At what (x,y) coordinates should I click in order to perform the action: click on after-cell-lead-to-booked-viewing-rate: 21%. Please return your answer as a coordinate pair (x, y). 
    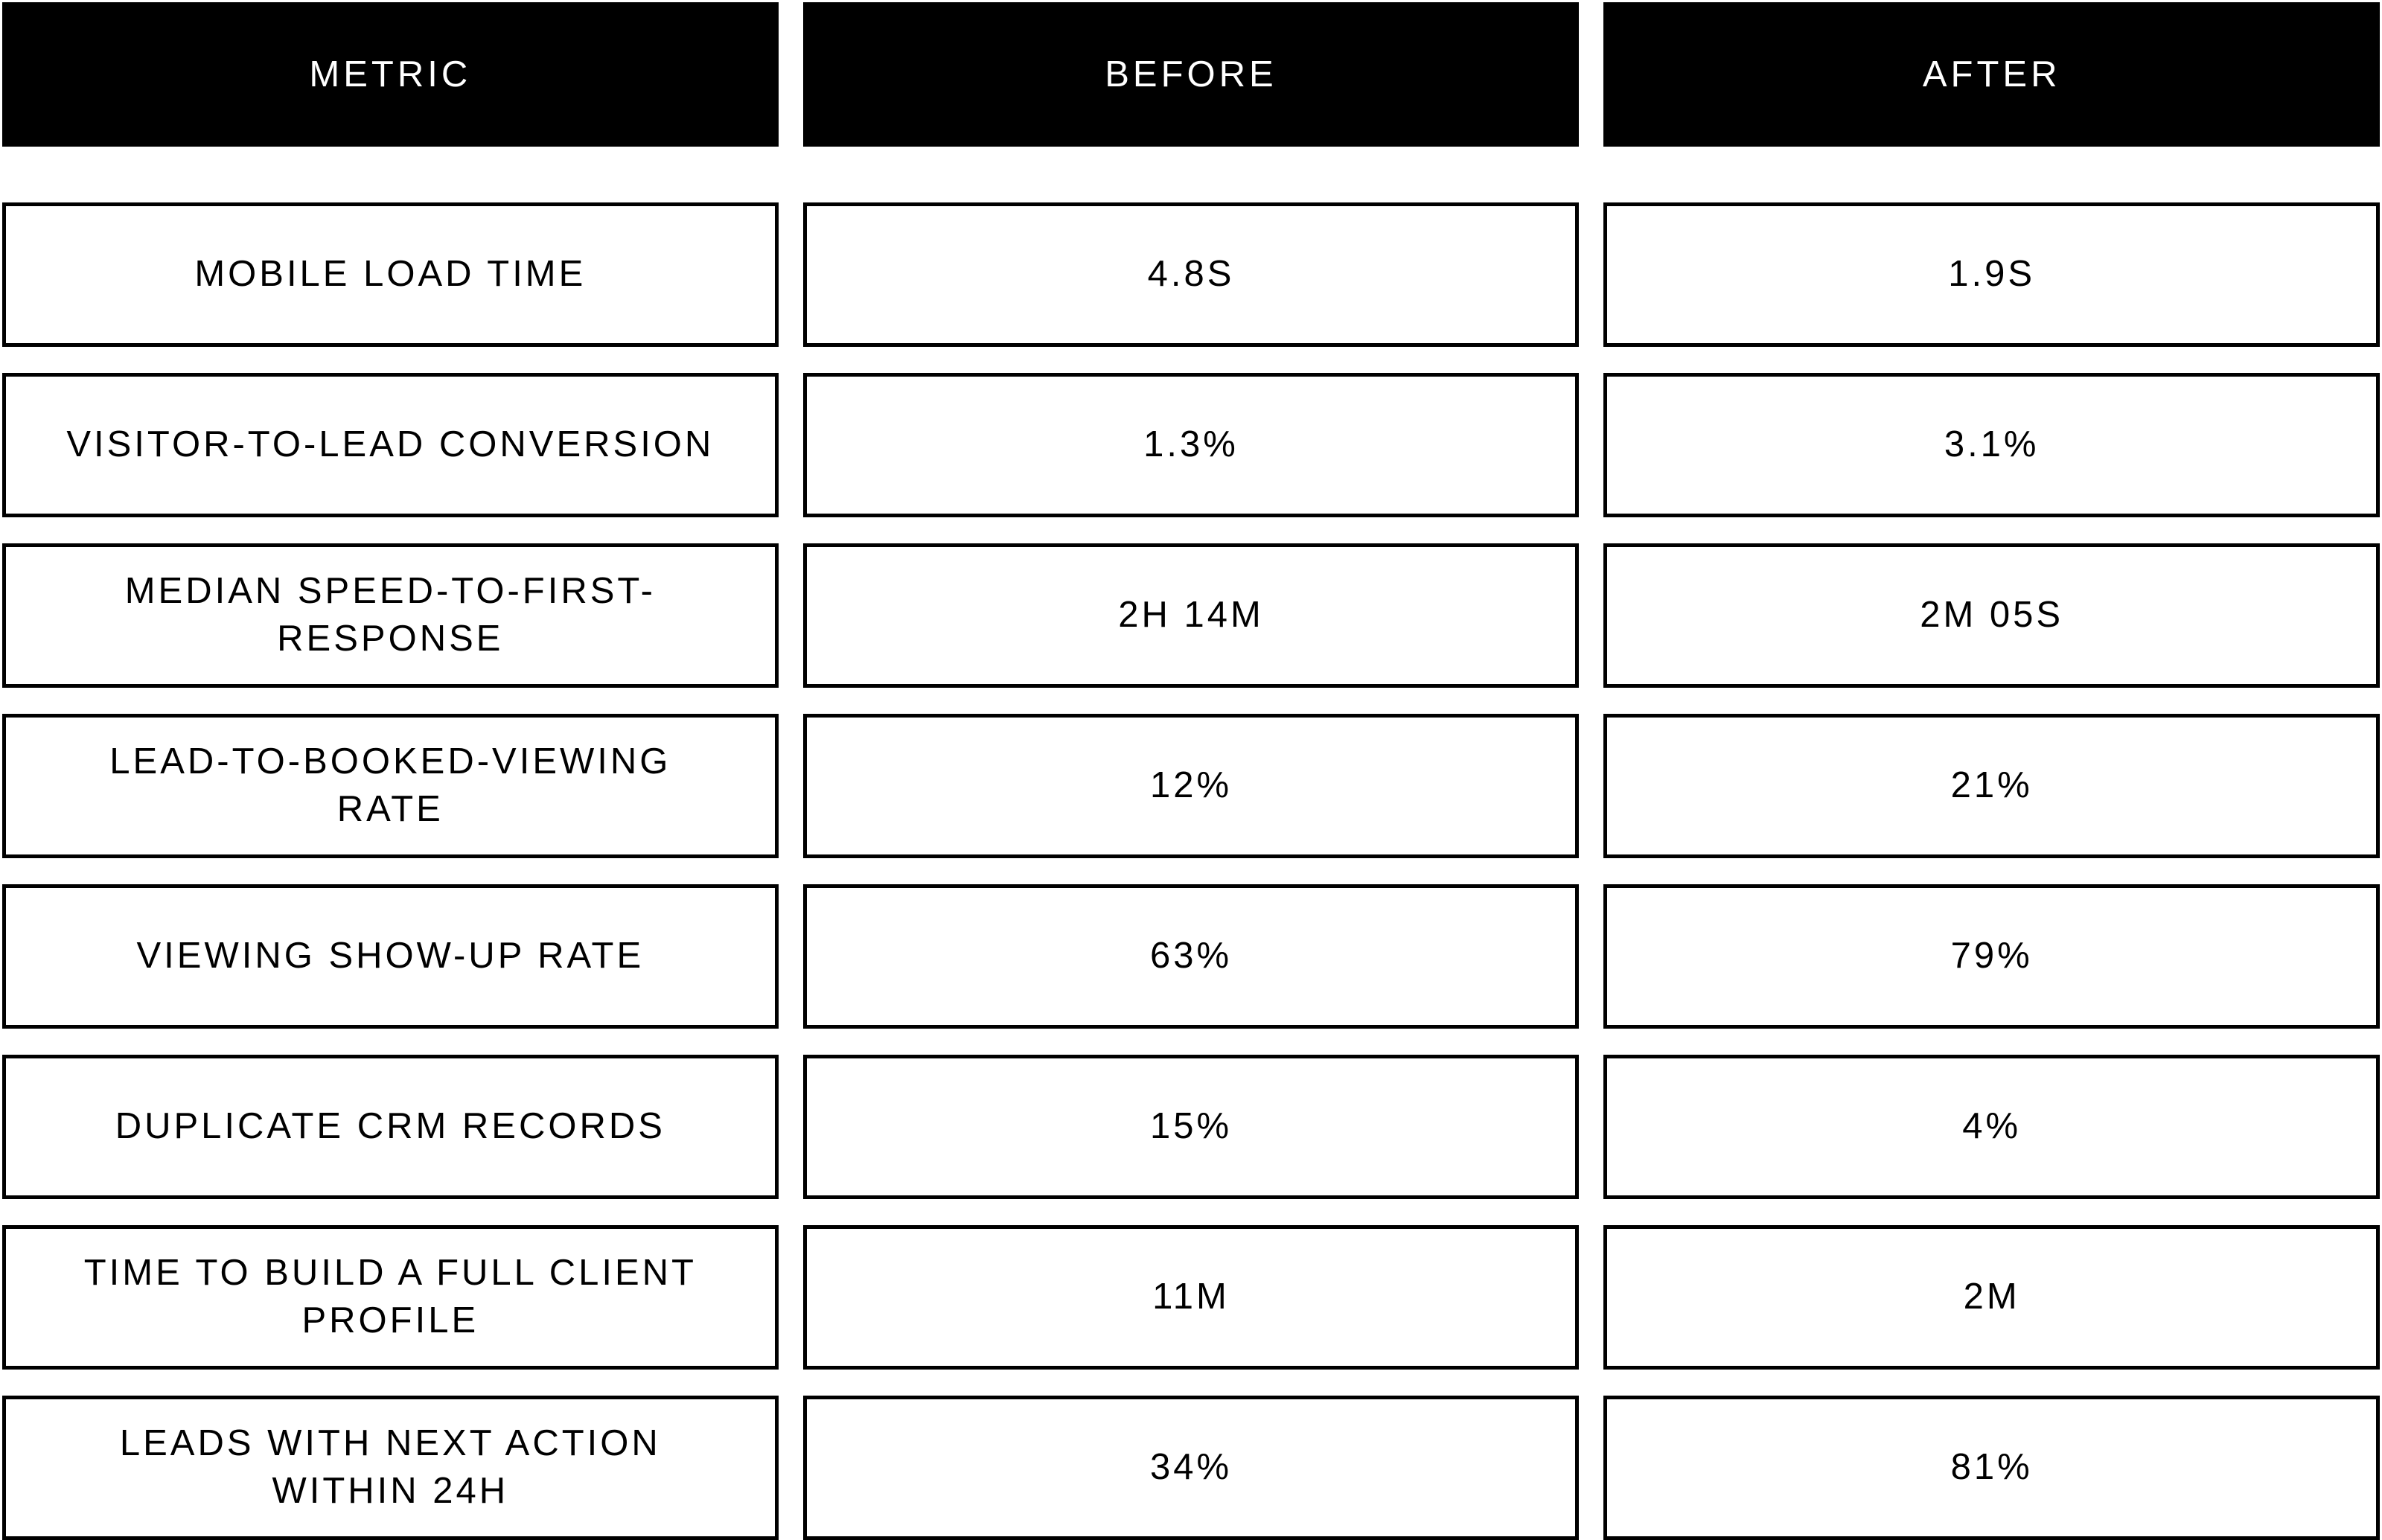
    Looking at the image, I should click on (1992, 786).